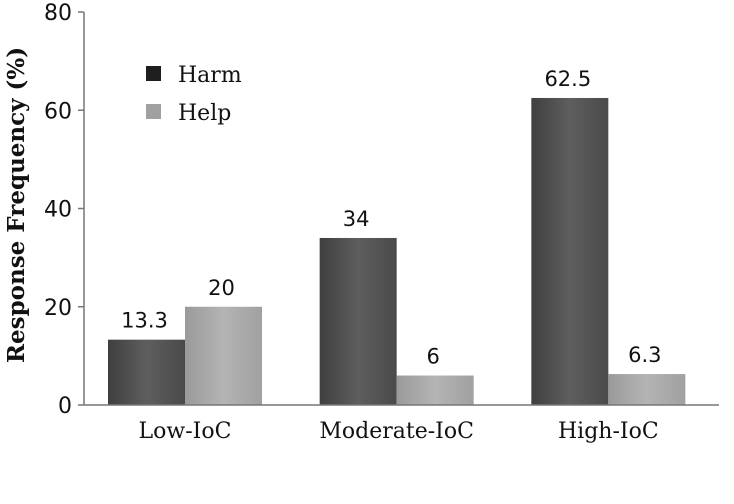 The image size is (734, 504). Describe the element at coordinates (153, 111) in the screenshot. I see `legend-swatch-help` at that location.